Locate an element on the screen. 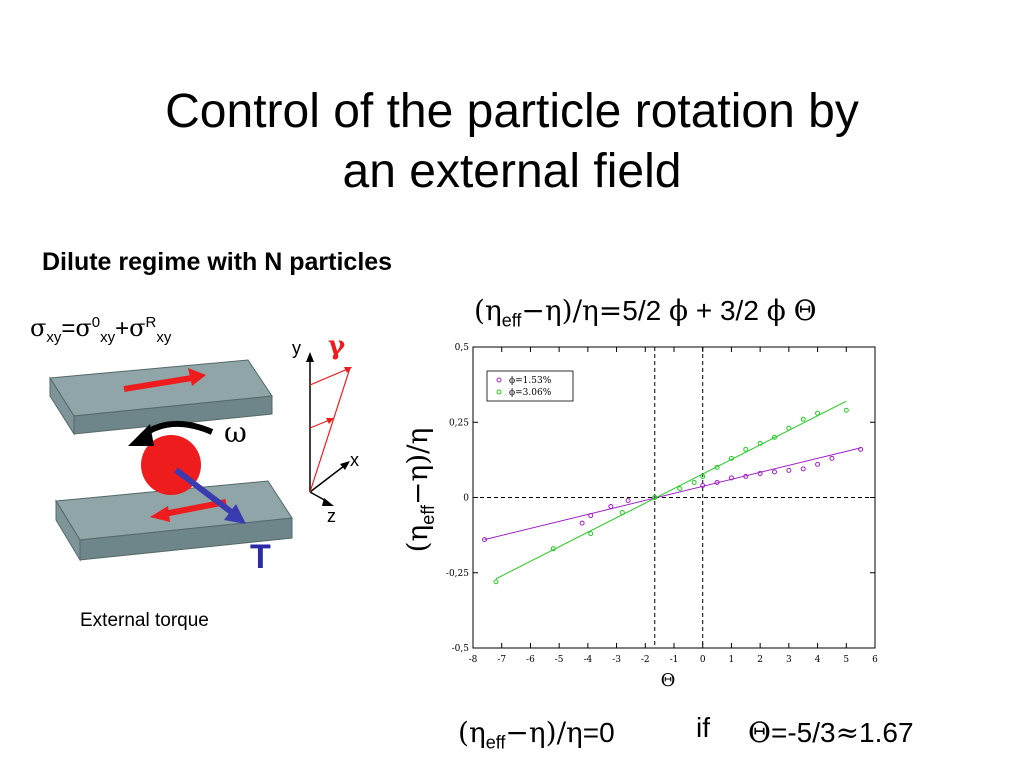  chart-x-label: Θ is located at coordinates (668, 680).